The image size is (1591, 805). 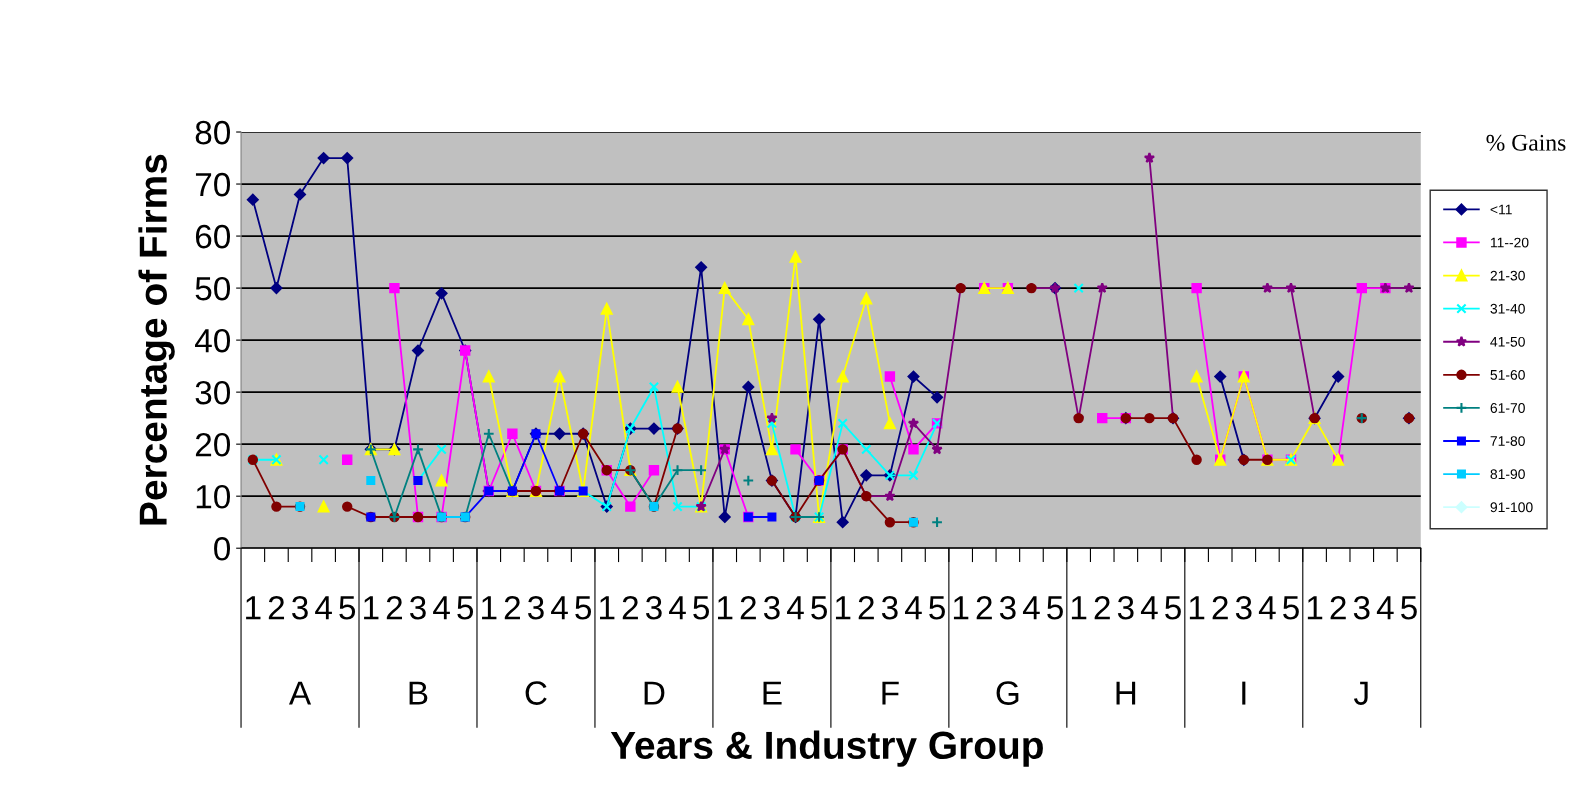 What do you see at coordinates (1507, 474) in the screenshot?
I see `legend-label: 81-90` at bounding box center [1507, 474].